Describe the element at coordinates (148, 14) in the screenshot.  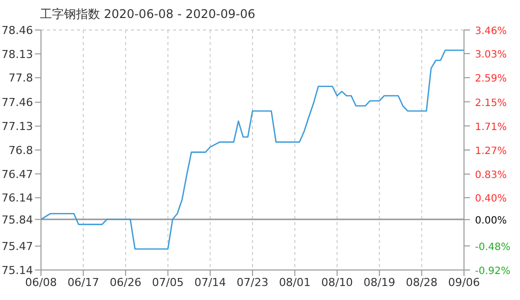
I see `chart-title: 工字钢指数 2020-06-08 - 2020-09-06` at that location.